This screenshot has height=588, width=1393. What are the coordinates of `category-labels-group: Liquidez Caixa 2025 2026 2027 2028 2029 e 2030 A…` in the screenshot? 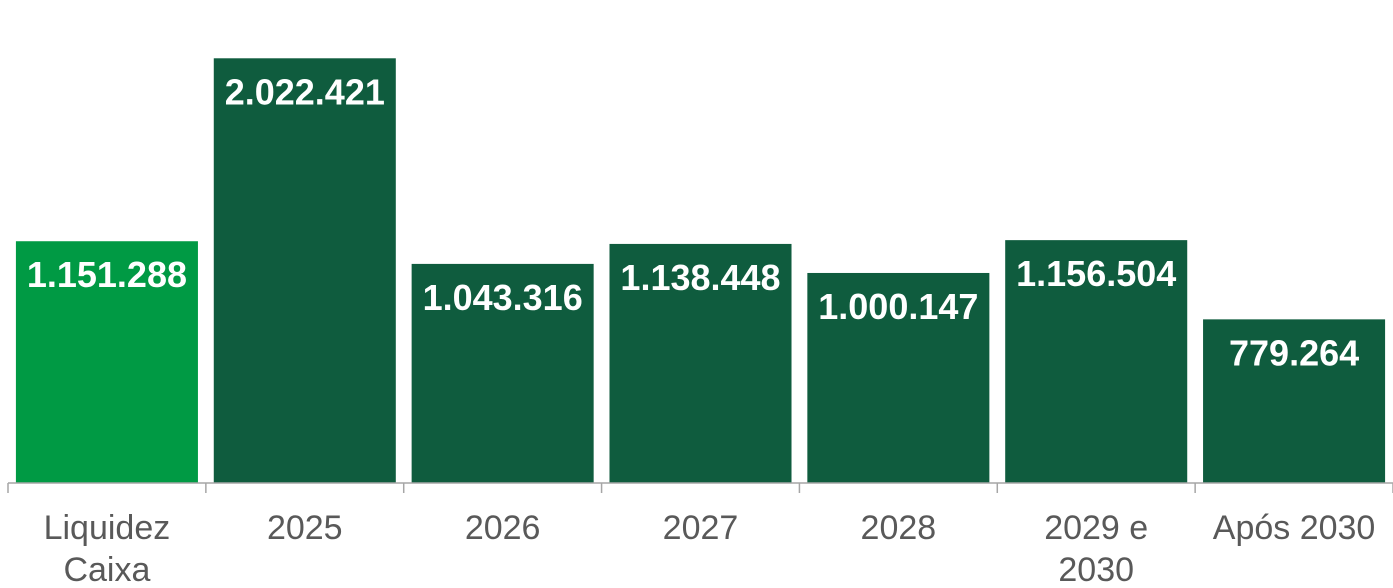 It's located at (710, 548).